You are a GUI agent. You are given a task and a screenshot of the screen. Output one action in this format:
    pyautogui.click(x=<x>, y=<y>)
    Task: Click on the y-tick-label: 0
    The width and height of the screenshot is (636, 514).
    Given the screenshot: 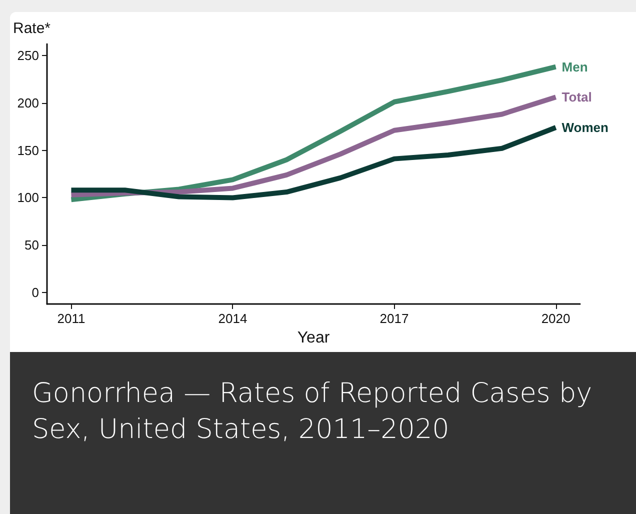 What is the action you would take?
    pyautogui.click(x=35, y=292)
    